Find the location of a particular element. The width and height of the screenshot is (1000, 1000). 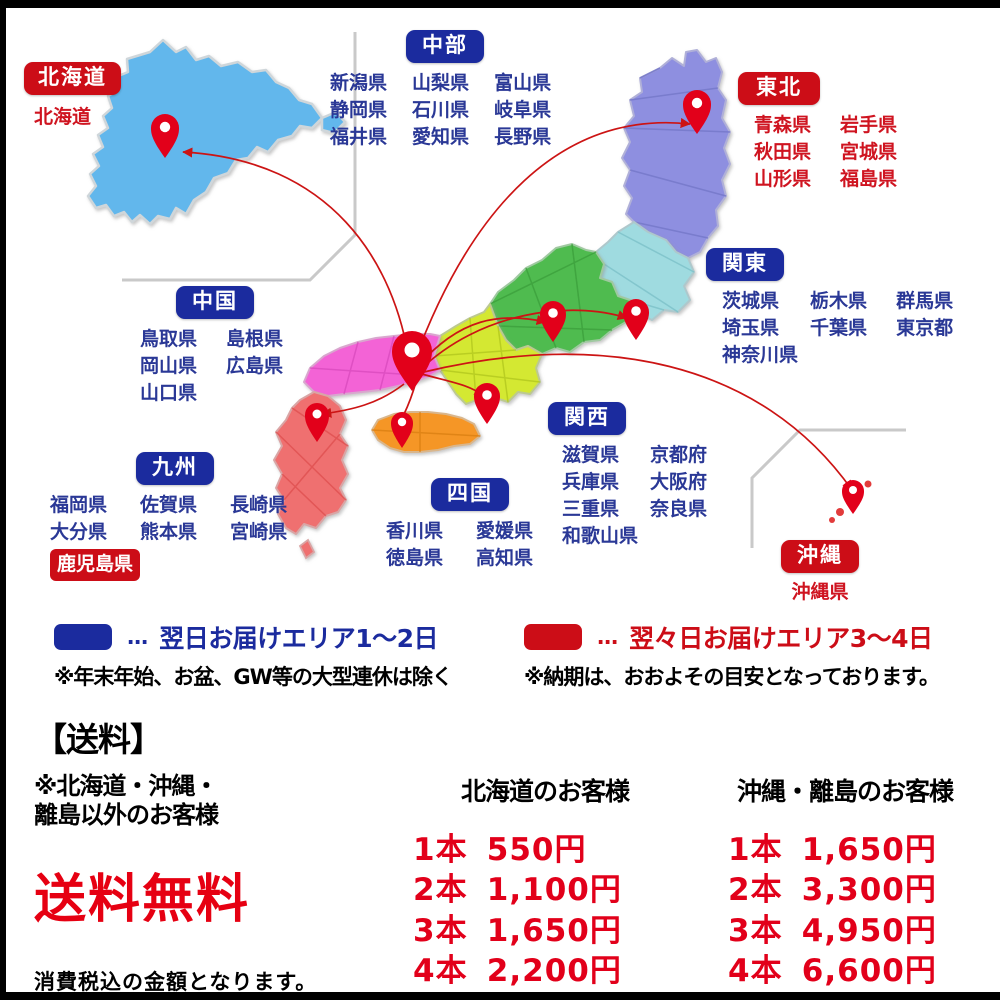

prefecture-label: 岐阜県 is located at coordinates (523, 109).